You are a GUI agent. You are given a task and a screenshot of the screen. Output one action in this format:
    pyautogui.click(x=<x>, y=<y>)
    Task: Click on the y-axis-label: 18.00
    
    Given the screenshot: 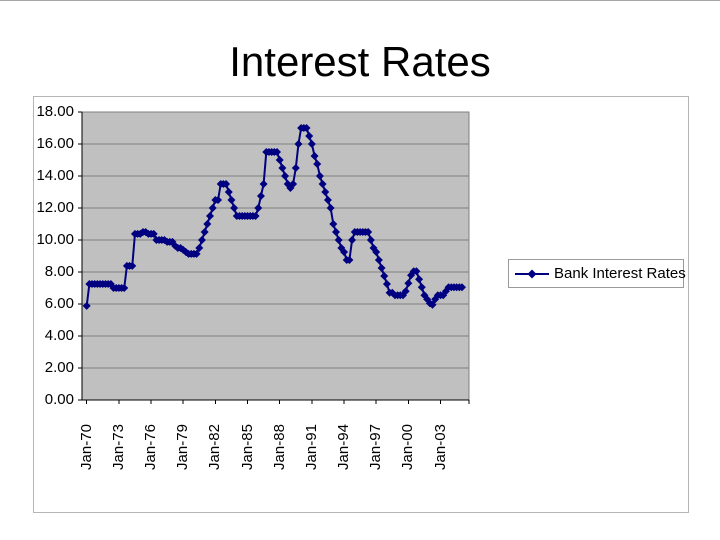 What is the action you would take?
    pyautogui.click(x=55, y=111)
    